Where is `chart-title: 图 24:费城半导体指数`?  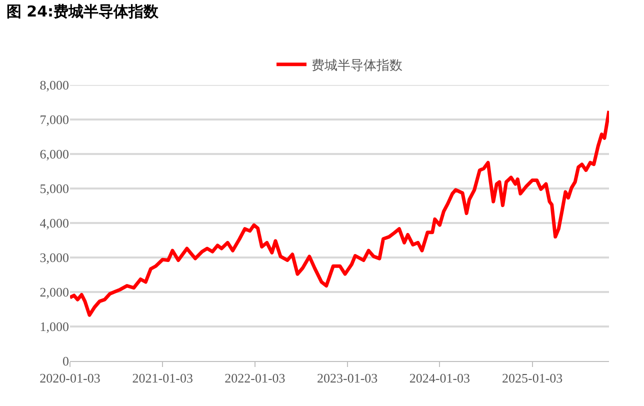
chart-title: 图 24:费城半导体指数 is located at coordinates (83, 11).